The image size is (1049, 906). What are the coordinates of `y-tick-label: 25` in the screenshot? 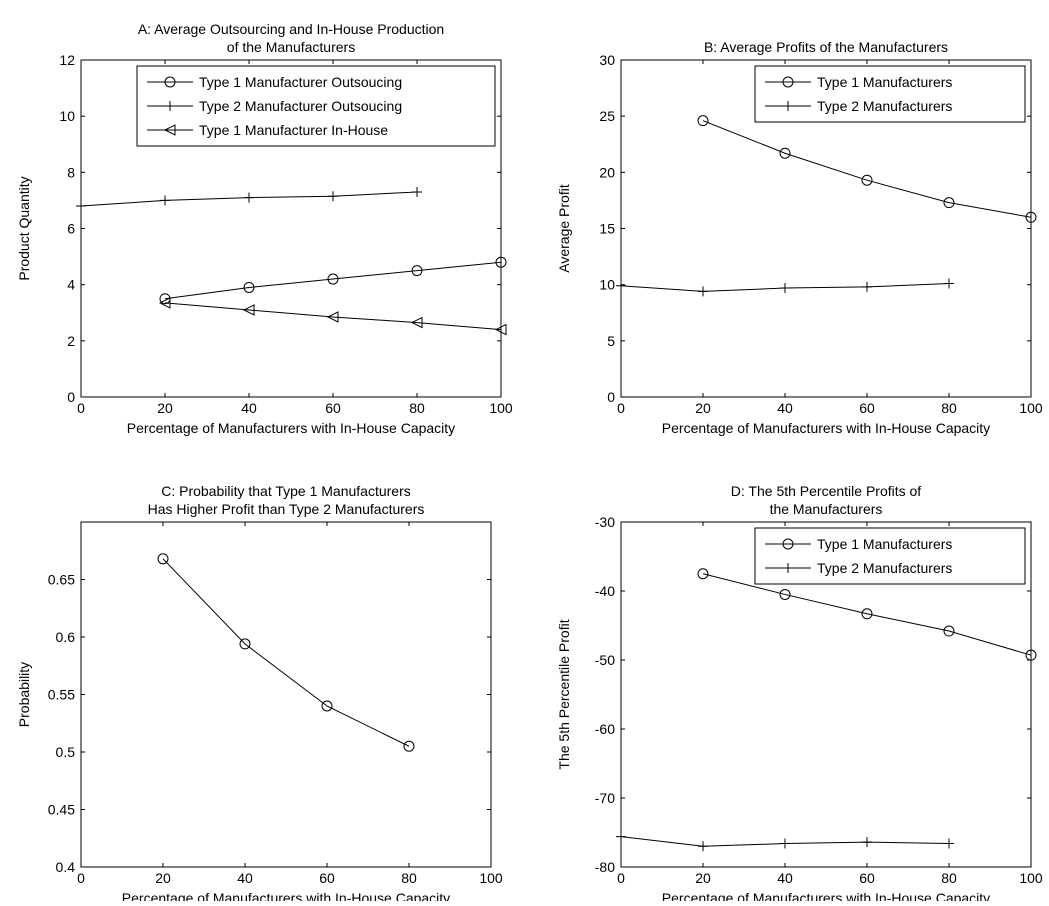 It's located at (607, 116).